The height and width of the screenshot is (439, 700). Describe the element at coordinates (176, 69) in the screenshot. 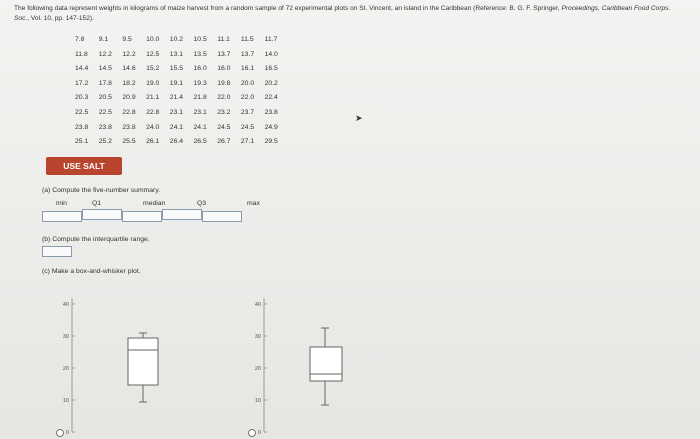

I see `table-cell: 15.5` at that location.